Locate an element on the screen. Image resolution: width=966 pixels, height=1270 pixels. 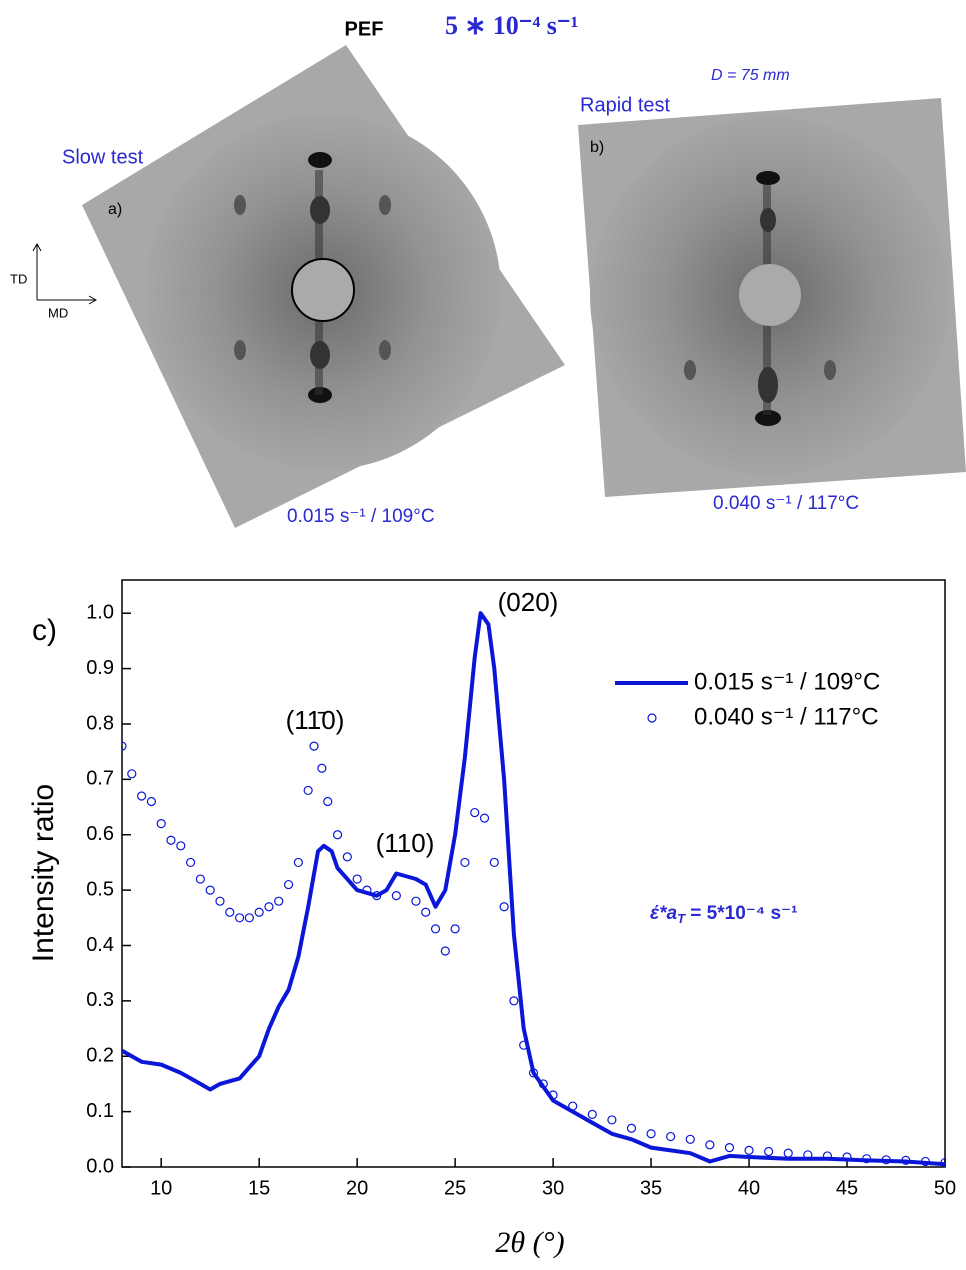
y-axis-title: Intensity ratio is located at coordinates (43, 873).